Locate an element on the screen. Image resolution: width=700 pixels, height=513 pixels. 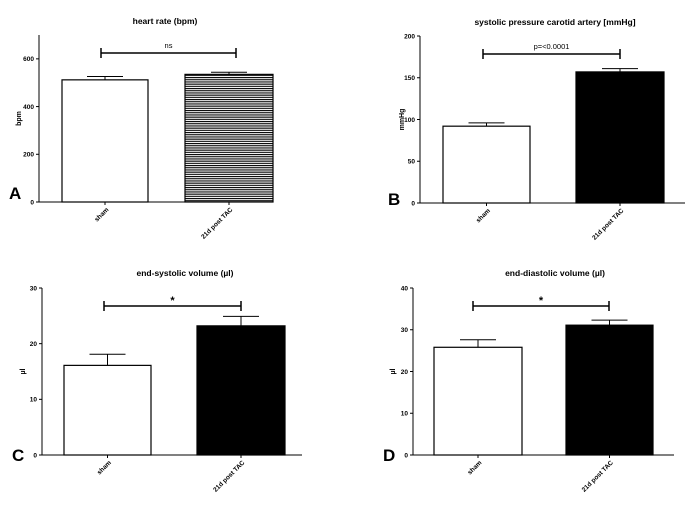
chart-c-y-tick-label: 30 is located at coordinates (34, 288).